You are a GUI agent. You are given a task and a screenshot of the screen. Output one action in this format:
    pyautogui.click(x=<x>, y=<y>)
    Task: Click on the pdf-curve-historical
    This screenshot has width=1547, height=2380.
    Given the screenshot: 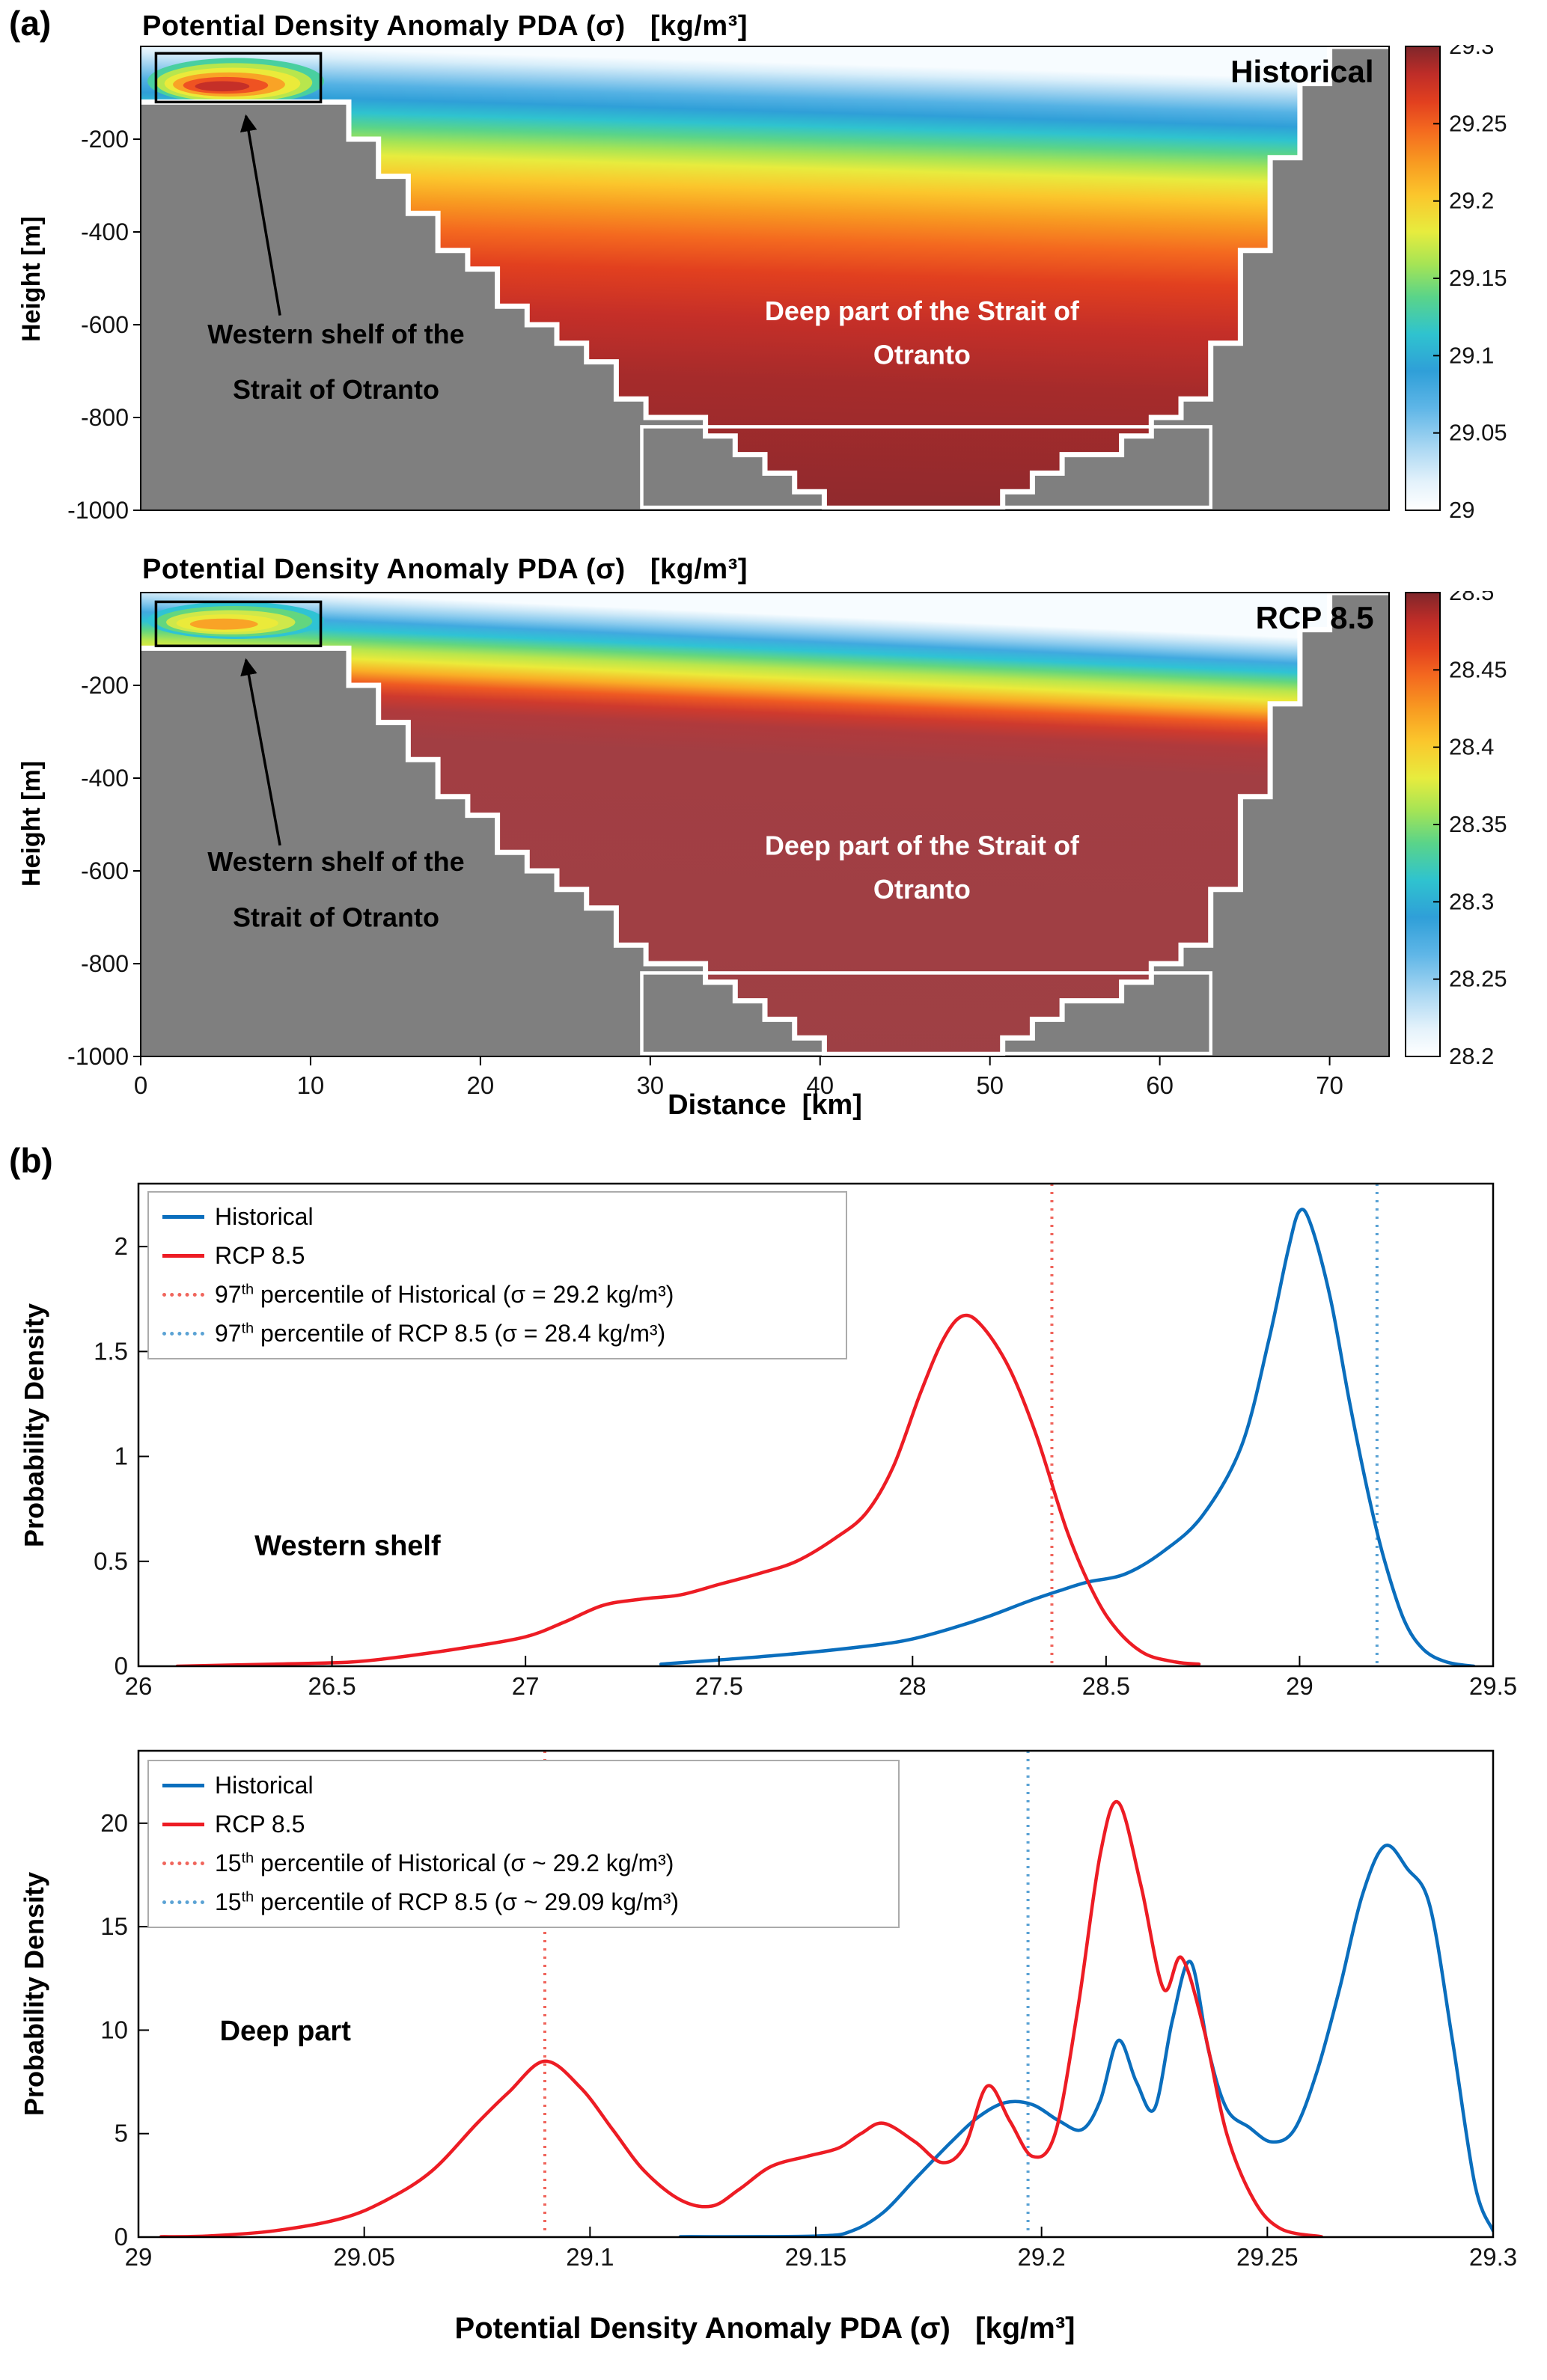 What is the action you would take?
    pyautogui.click(x=1085, y=2040)
    